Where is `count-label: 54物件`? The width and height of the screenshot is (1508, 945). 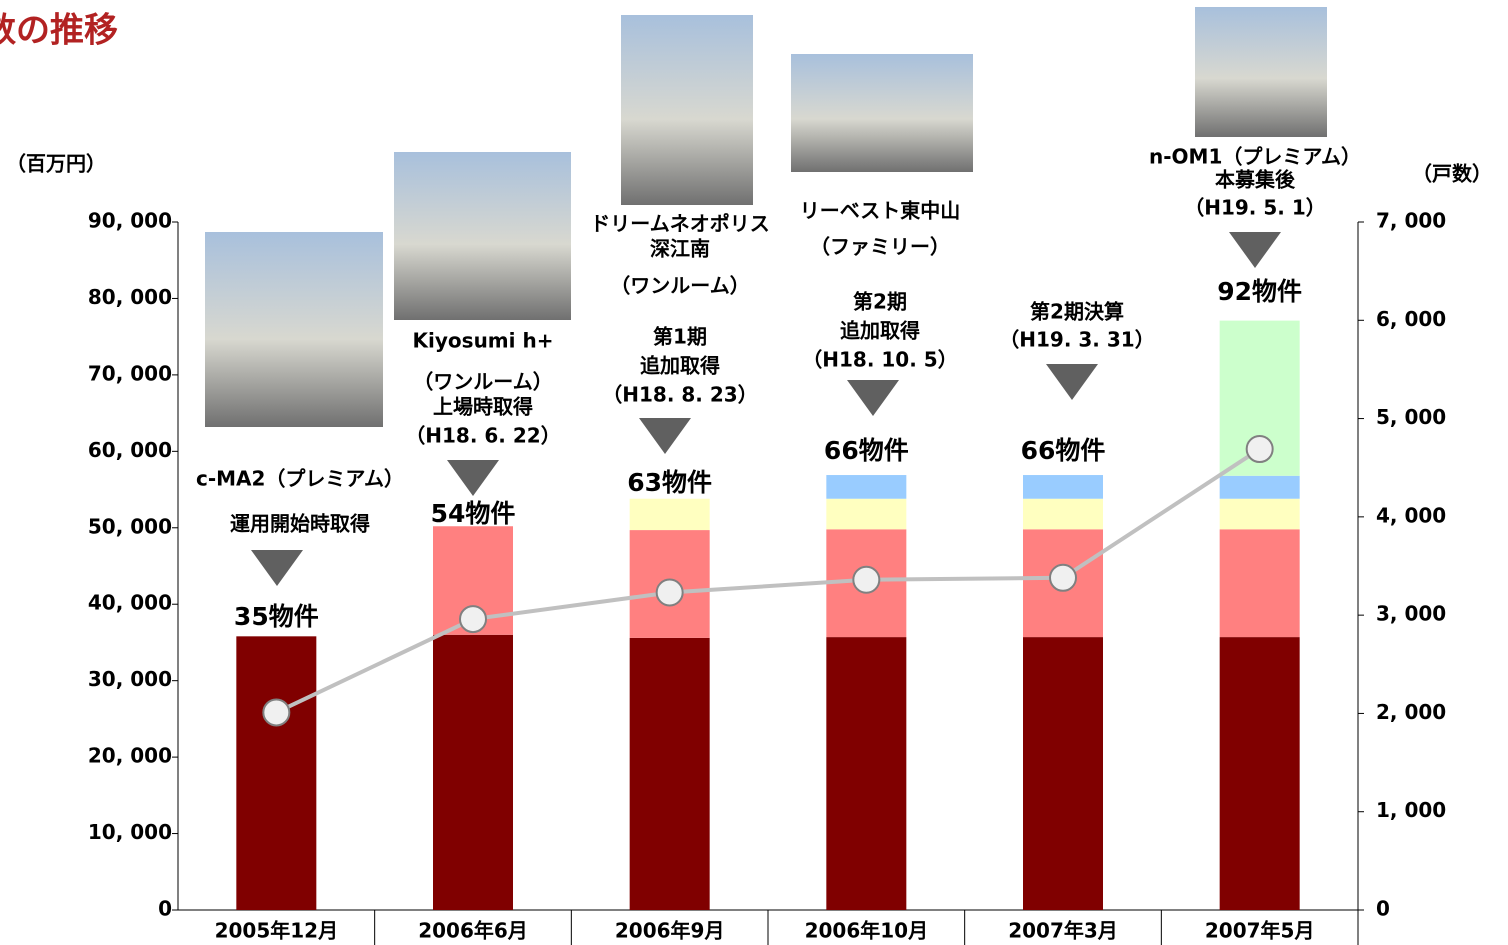
count-label: 54物件 is located at coordinates (473, 513).